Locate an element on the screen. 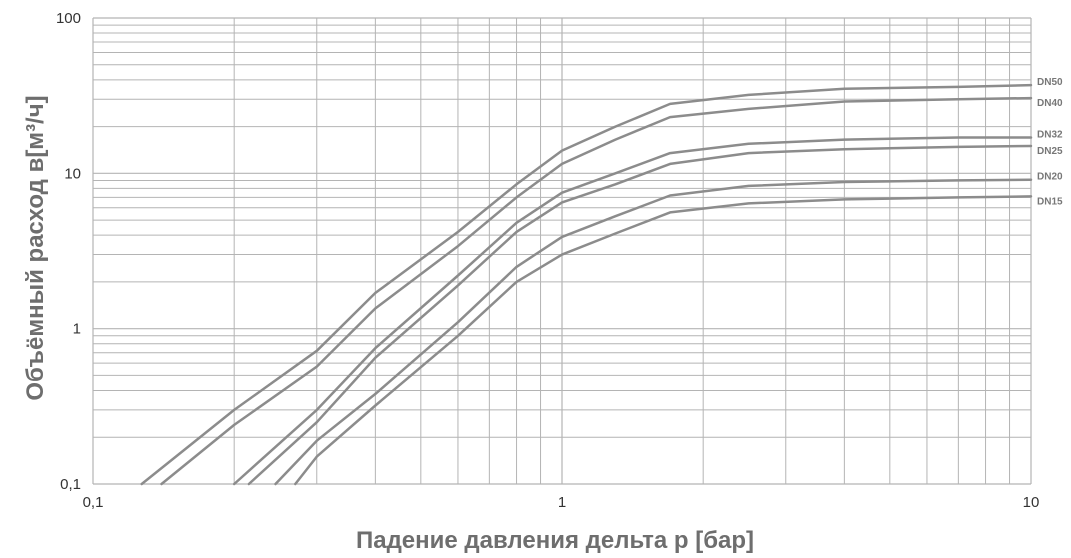 The image size is (1071, 558). series-label-dn50: DN50 is located at coordinates (1050, 82).